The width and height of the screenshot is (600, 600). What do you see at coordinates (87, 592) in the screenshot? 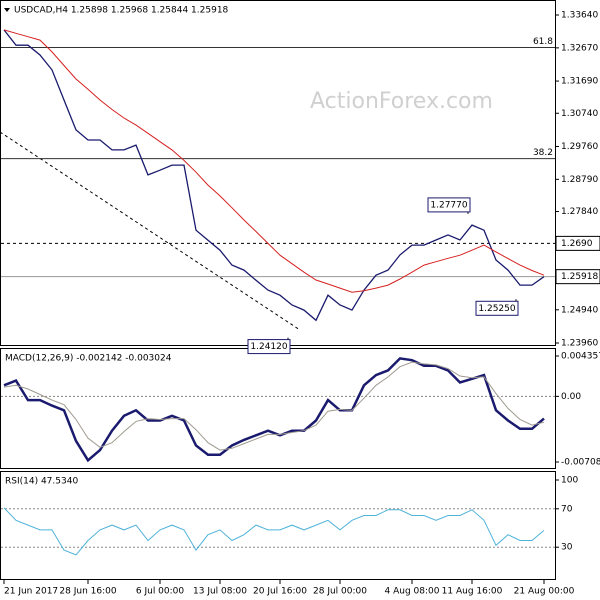
I see `x-tick-label: 28 Jun 16:00` at bounding box center [87, 592].